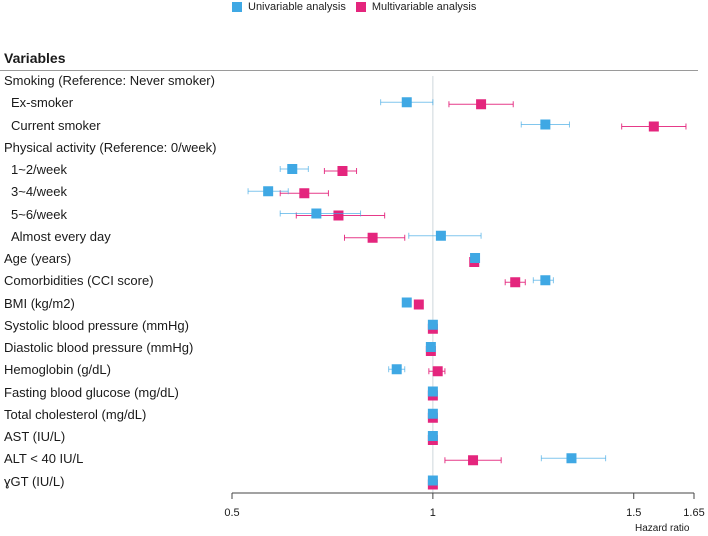  I want to click on row-label: Systolic blood pressure (mmHg), so click(96, 325).